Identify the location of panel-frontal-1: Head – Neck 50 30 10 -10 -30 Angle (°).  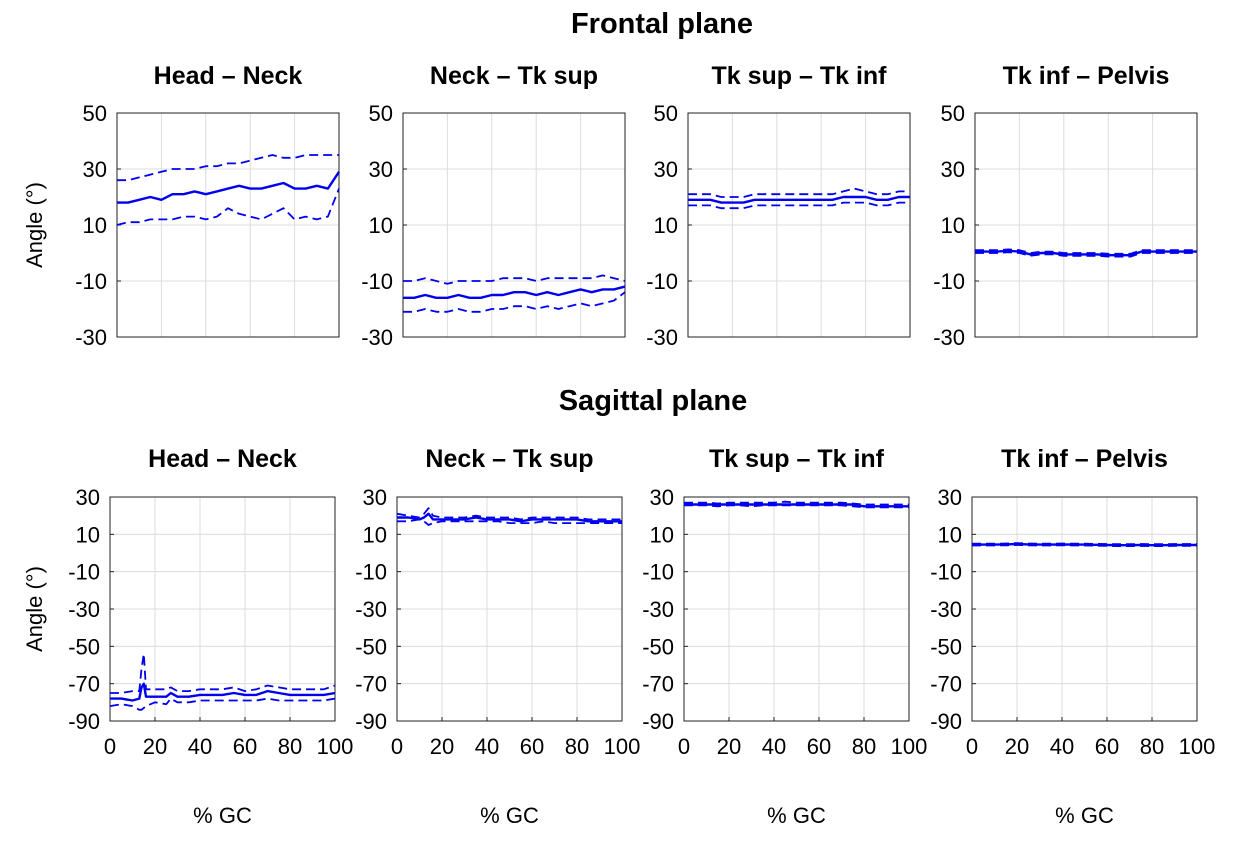
(181, 206).